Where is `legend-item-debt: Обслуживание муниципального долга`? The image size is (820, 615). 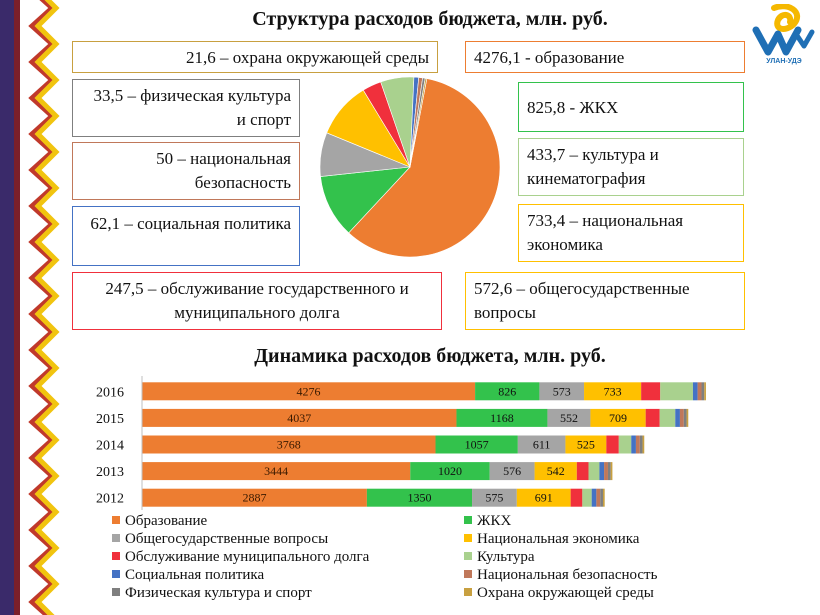
legend-item-debt: Обслуживание муниципального долга is located at coordinates (240, 557).